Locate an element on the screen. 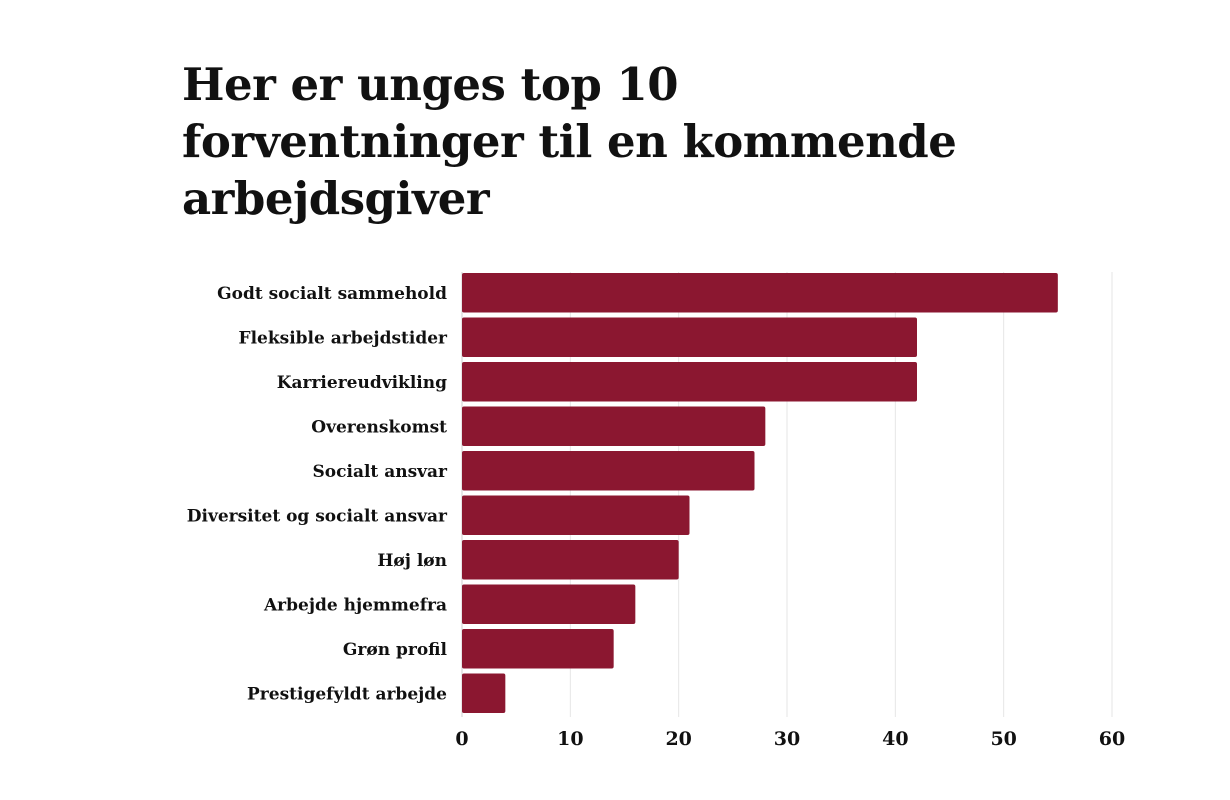  x-axis-ticks: 0 10 20 30 40 50 60 is located at coordinates (790, 739).